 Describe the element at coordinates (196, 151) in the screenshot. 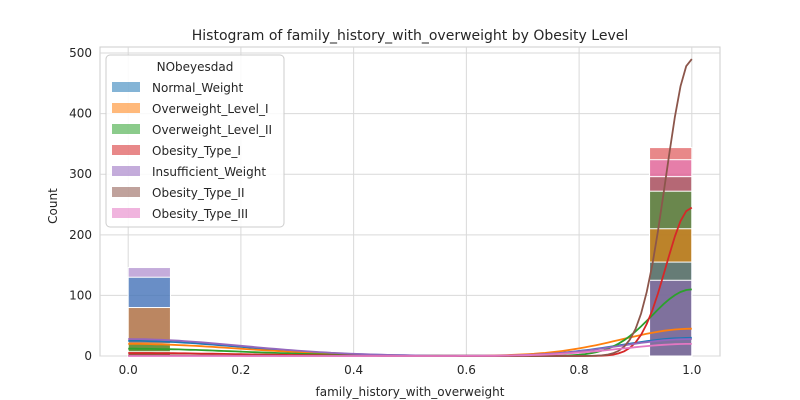

I see `legend-label: Obesity_Type_I` at that location.